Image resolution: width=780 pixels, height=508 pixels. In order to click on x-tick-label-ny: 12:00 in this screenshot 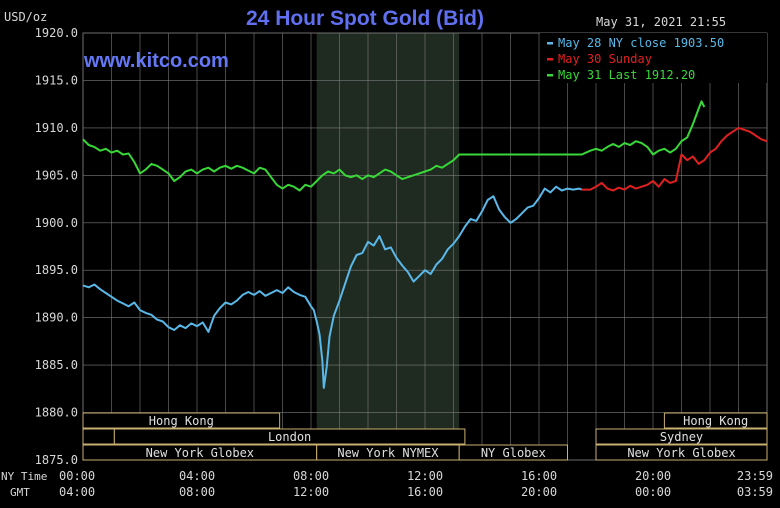, I will do `click(425, 476)`.